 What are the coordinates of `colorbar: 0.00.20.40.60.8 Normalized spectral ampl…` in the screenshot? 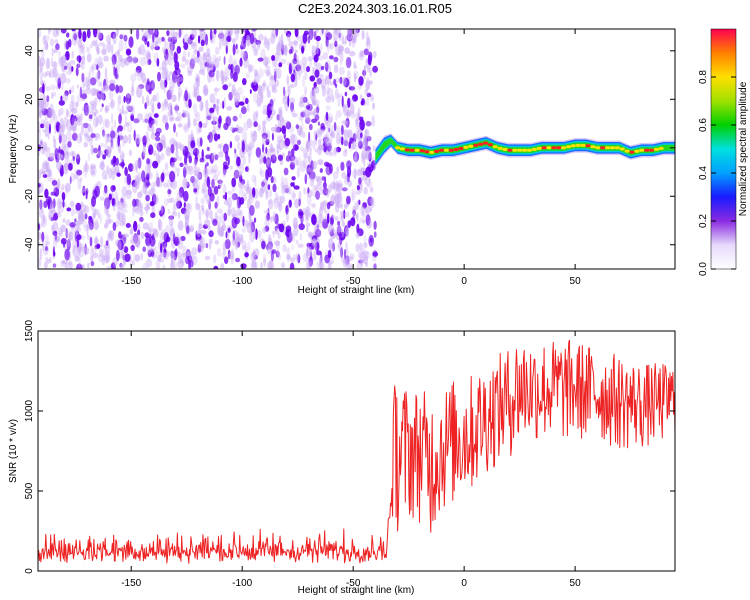 It's located at (723, 152).